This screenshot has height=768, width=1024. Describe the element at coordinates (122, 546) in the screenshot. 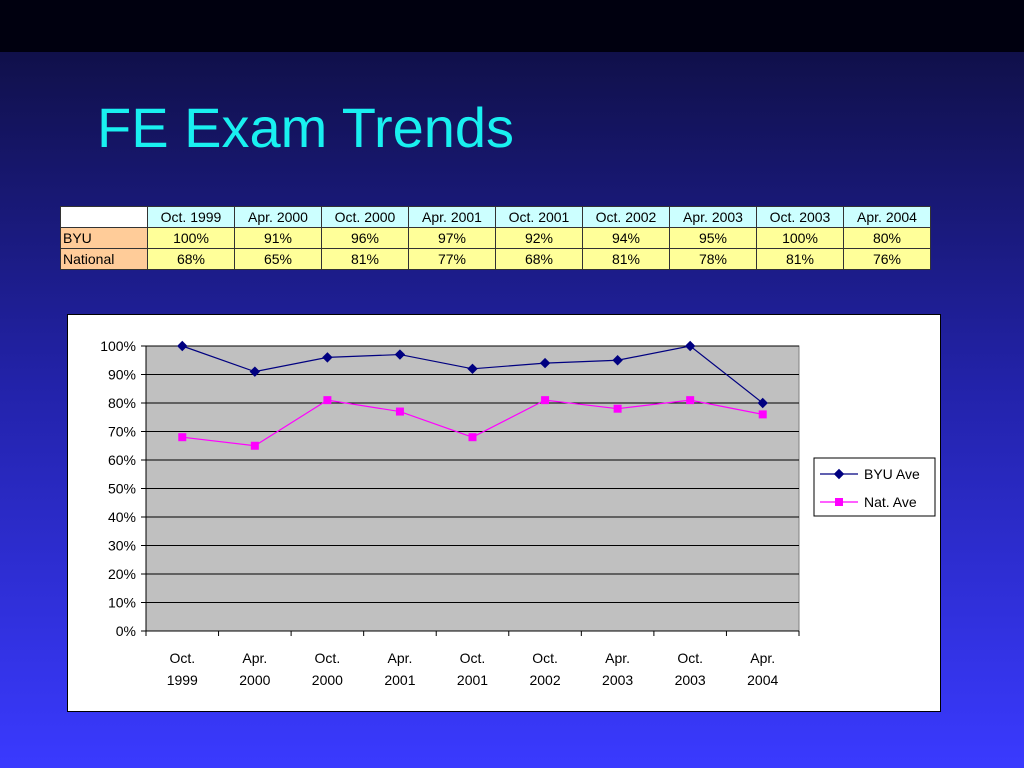

I see `y-tick-label: 30%` at that location.